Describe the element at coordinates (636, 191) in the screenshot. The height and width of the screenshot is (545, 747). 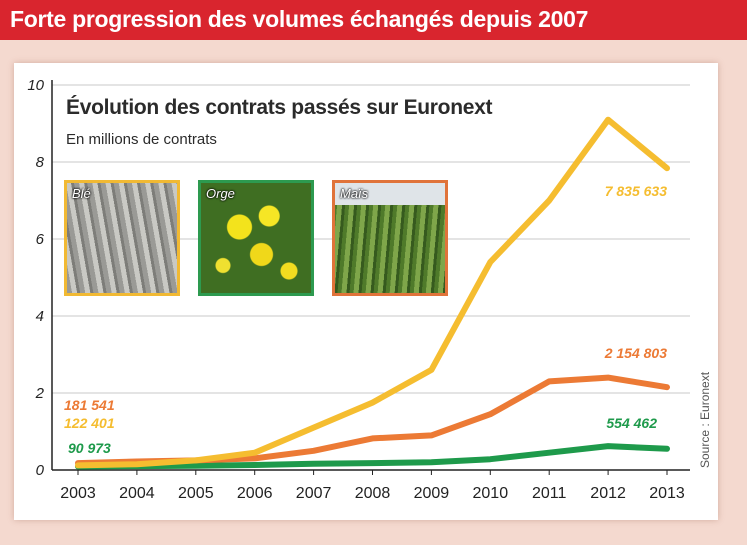
I see `data-label-series-0-10: 7 835 633` at that location.